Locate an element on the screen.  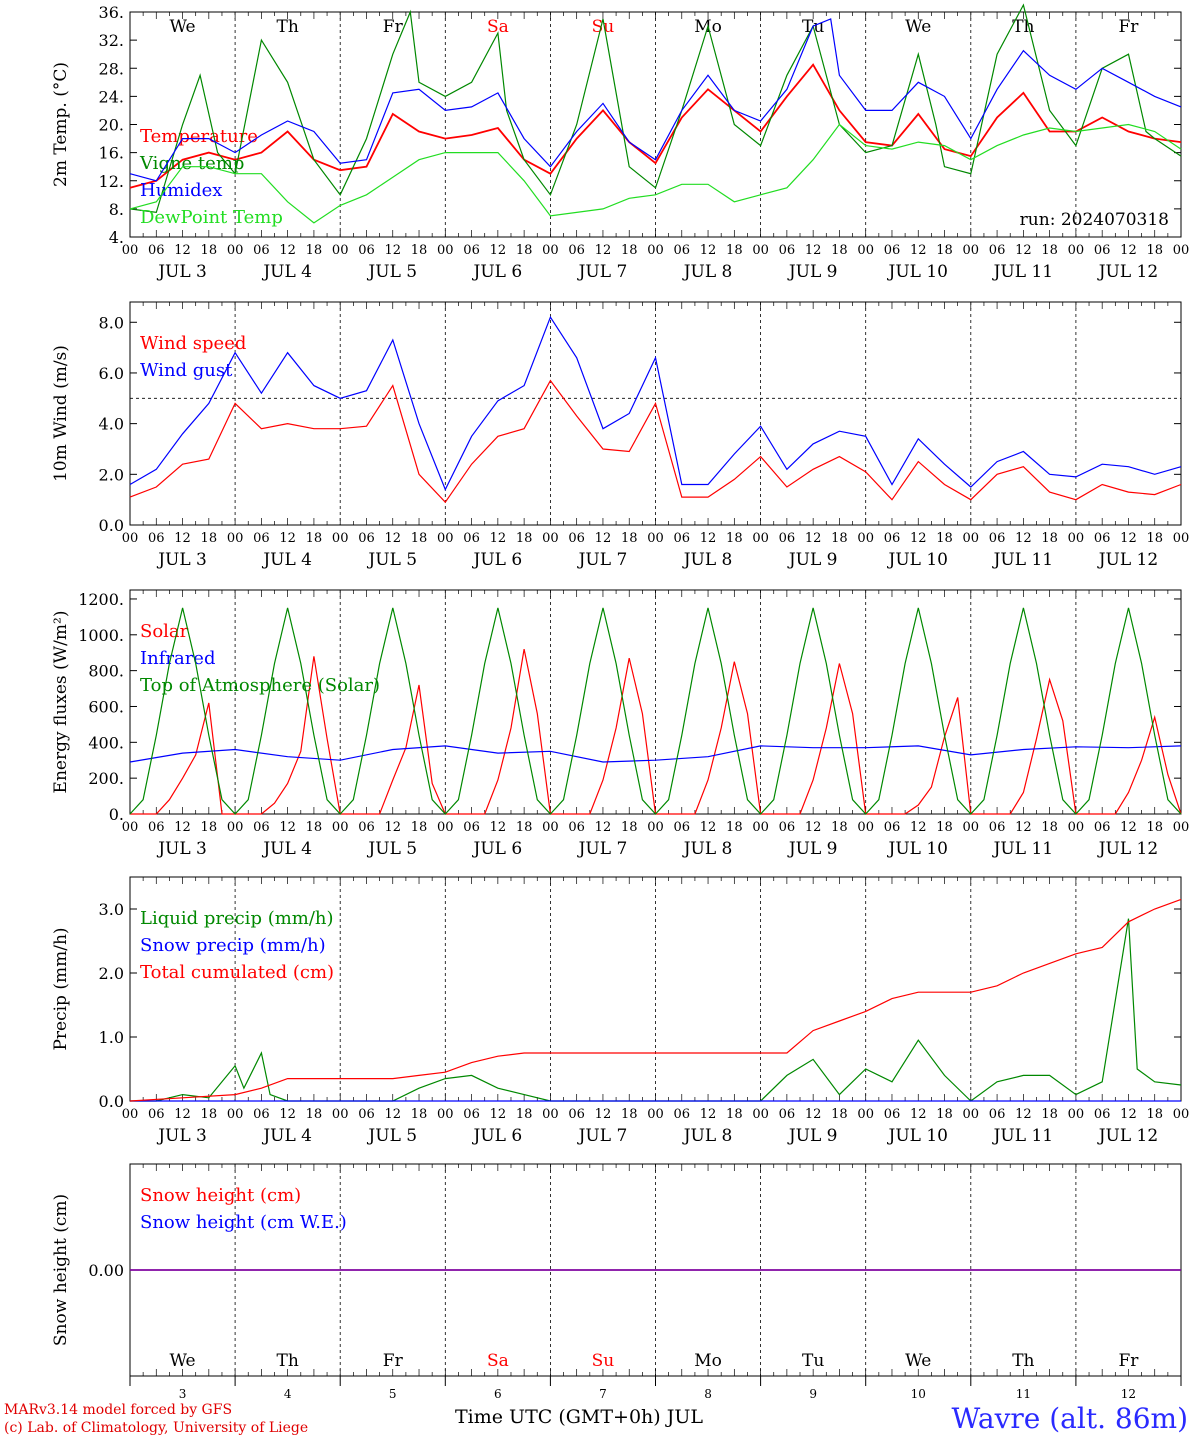
y-axis-title: 2m Temp. (°C) is located at coordinates (61, 124).